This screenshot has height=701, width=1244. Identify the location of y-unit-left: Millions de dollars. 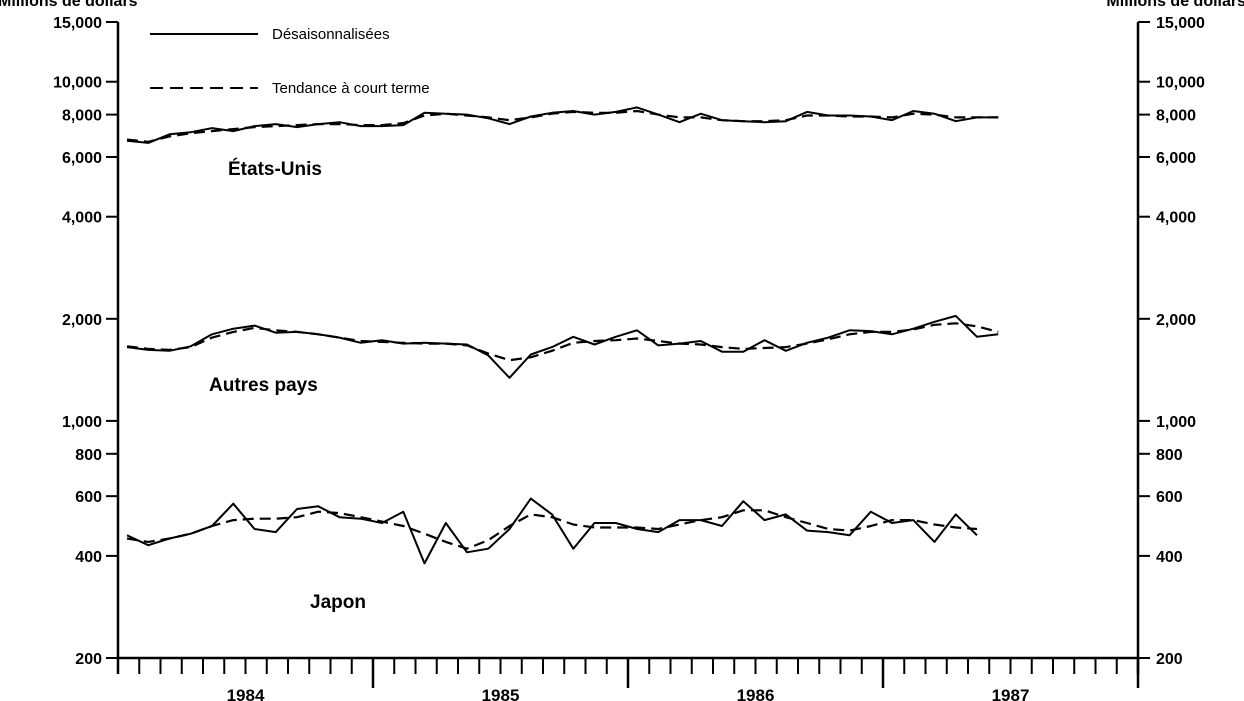
(69, 5).